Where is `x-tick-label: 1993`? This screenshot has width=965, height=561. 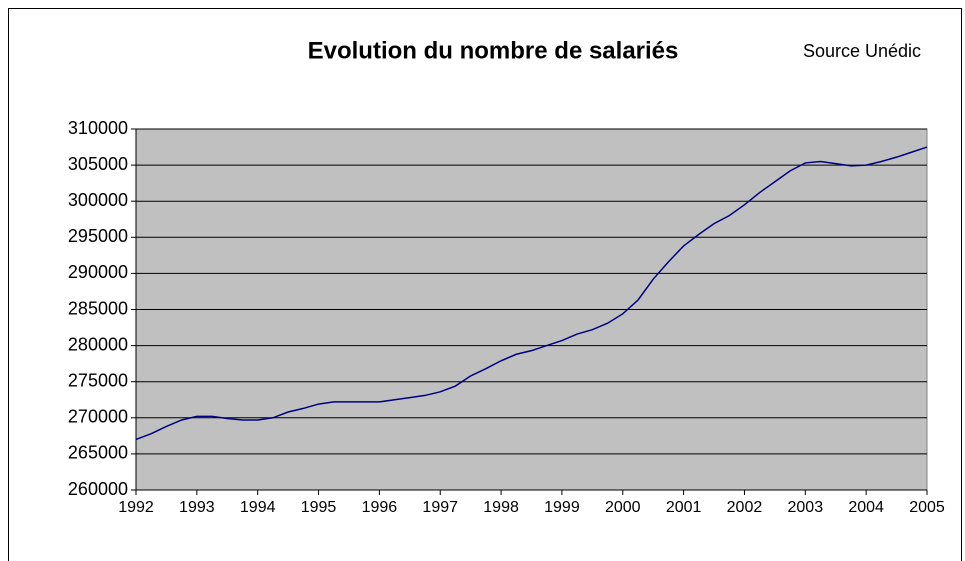 x-tick-label: 1993 is located at coordinates (197, 507).